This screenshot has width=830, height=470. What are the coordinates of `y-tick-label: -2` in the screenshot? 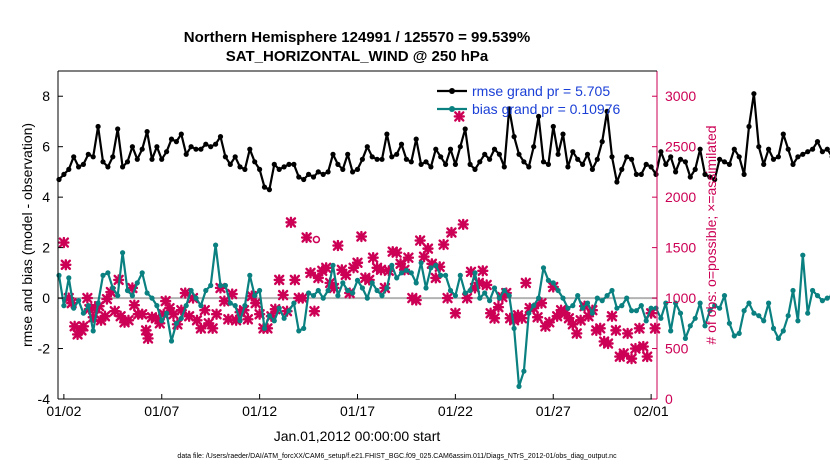 It's located at (44, 349).